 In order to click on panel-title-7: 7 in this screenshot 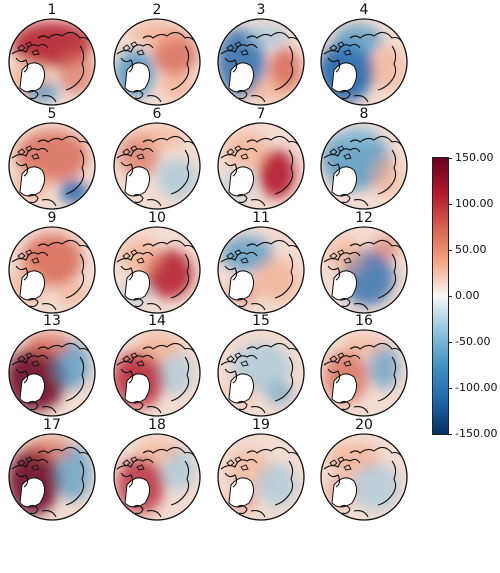, I will do `click(261, 114)`.